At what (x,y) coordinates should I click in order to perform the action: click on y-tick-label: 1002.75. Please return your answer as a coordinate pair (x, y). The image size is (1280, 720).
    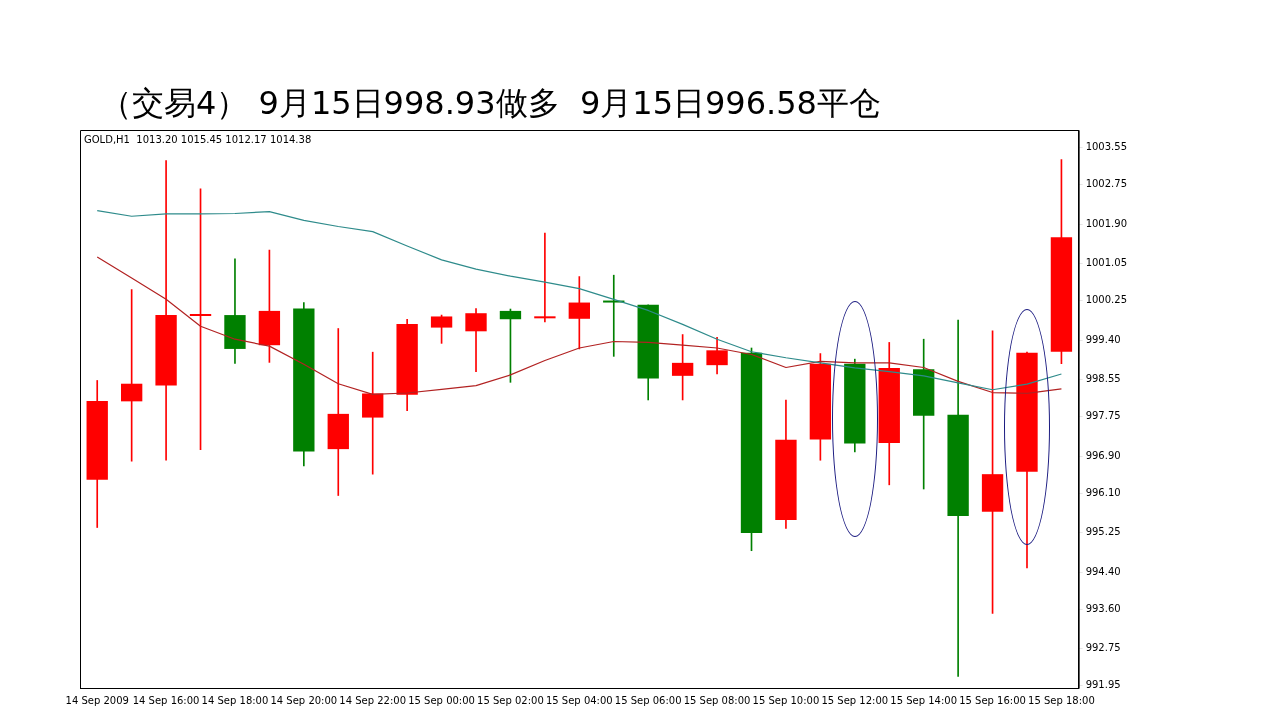
    Looking at the image, I should click on (1106, 184).